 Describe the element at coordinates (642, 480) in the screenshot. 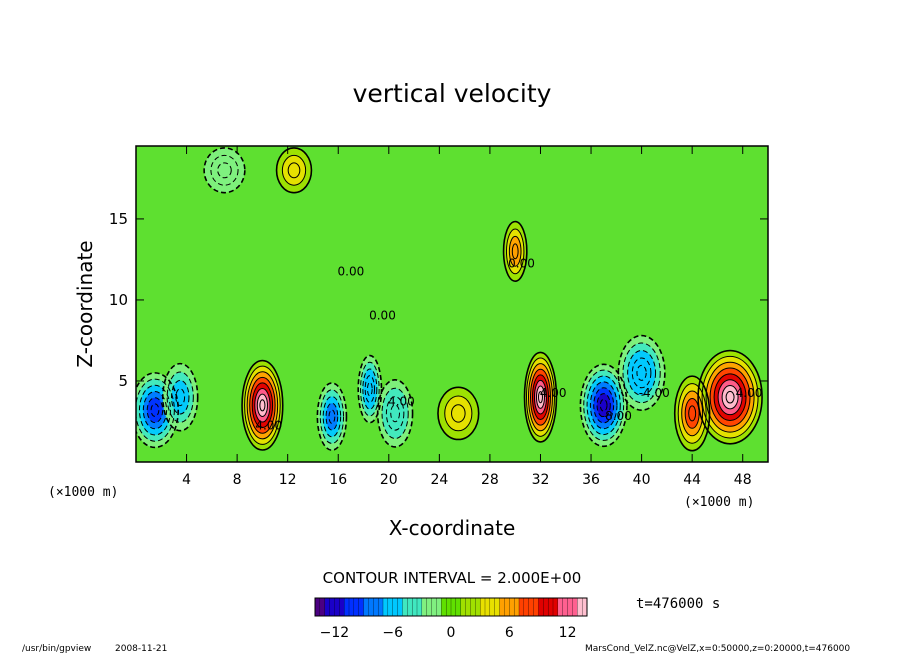

I see `x-tick-label: 40` at that location.